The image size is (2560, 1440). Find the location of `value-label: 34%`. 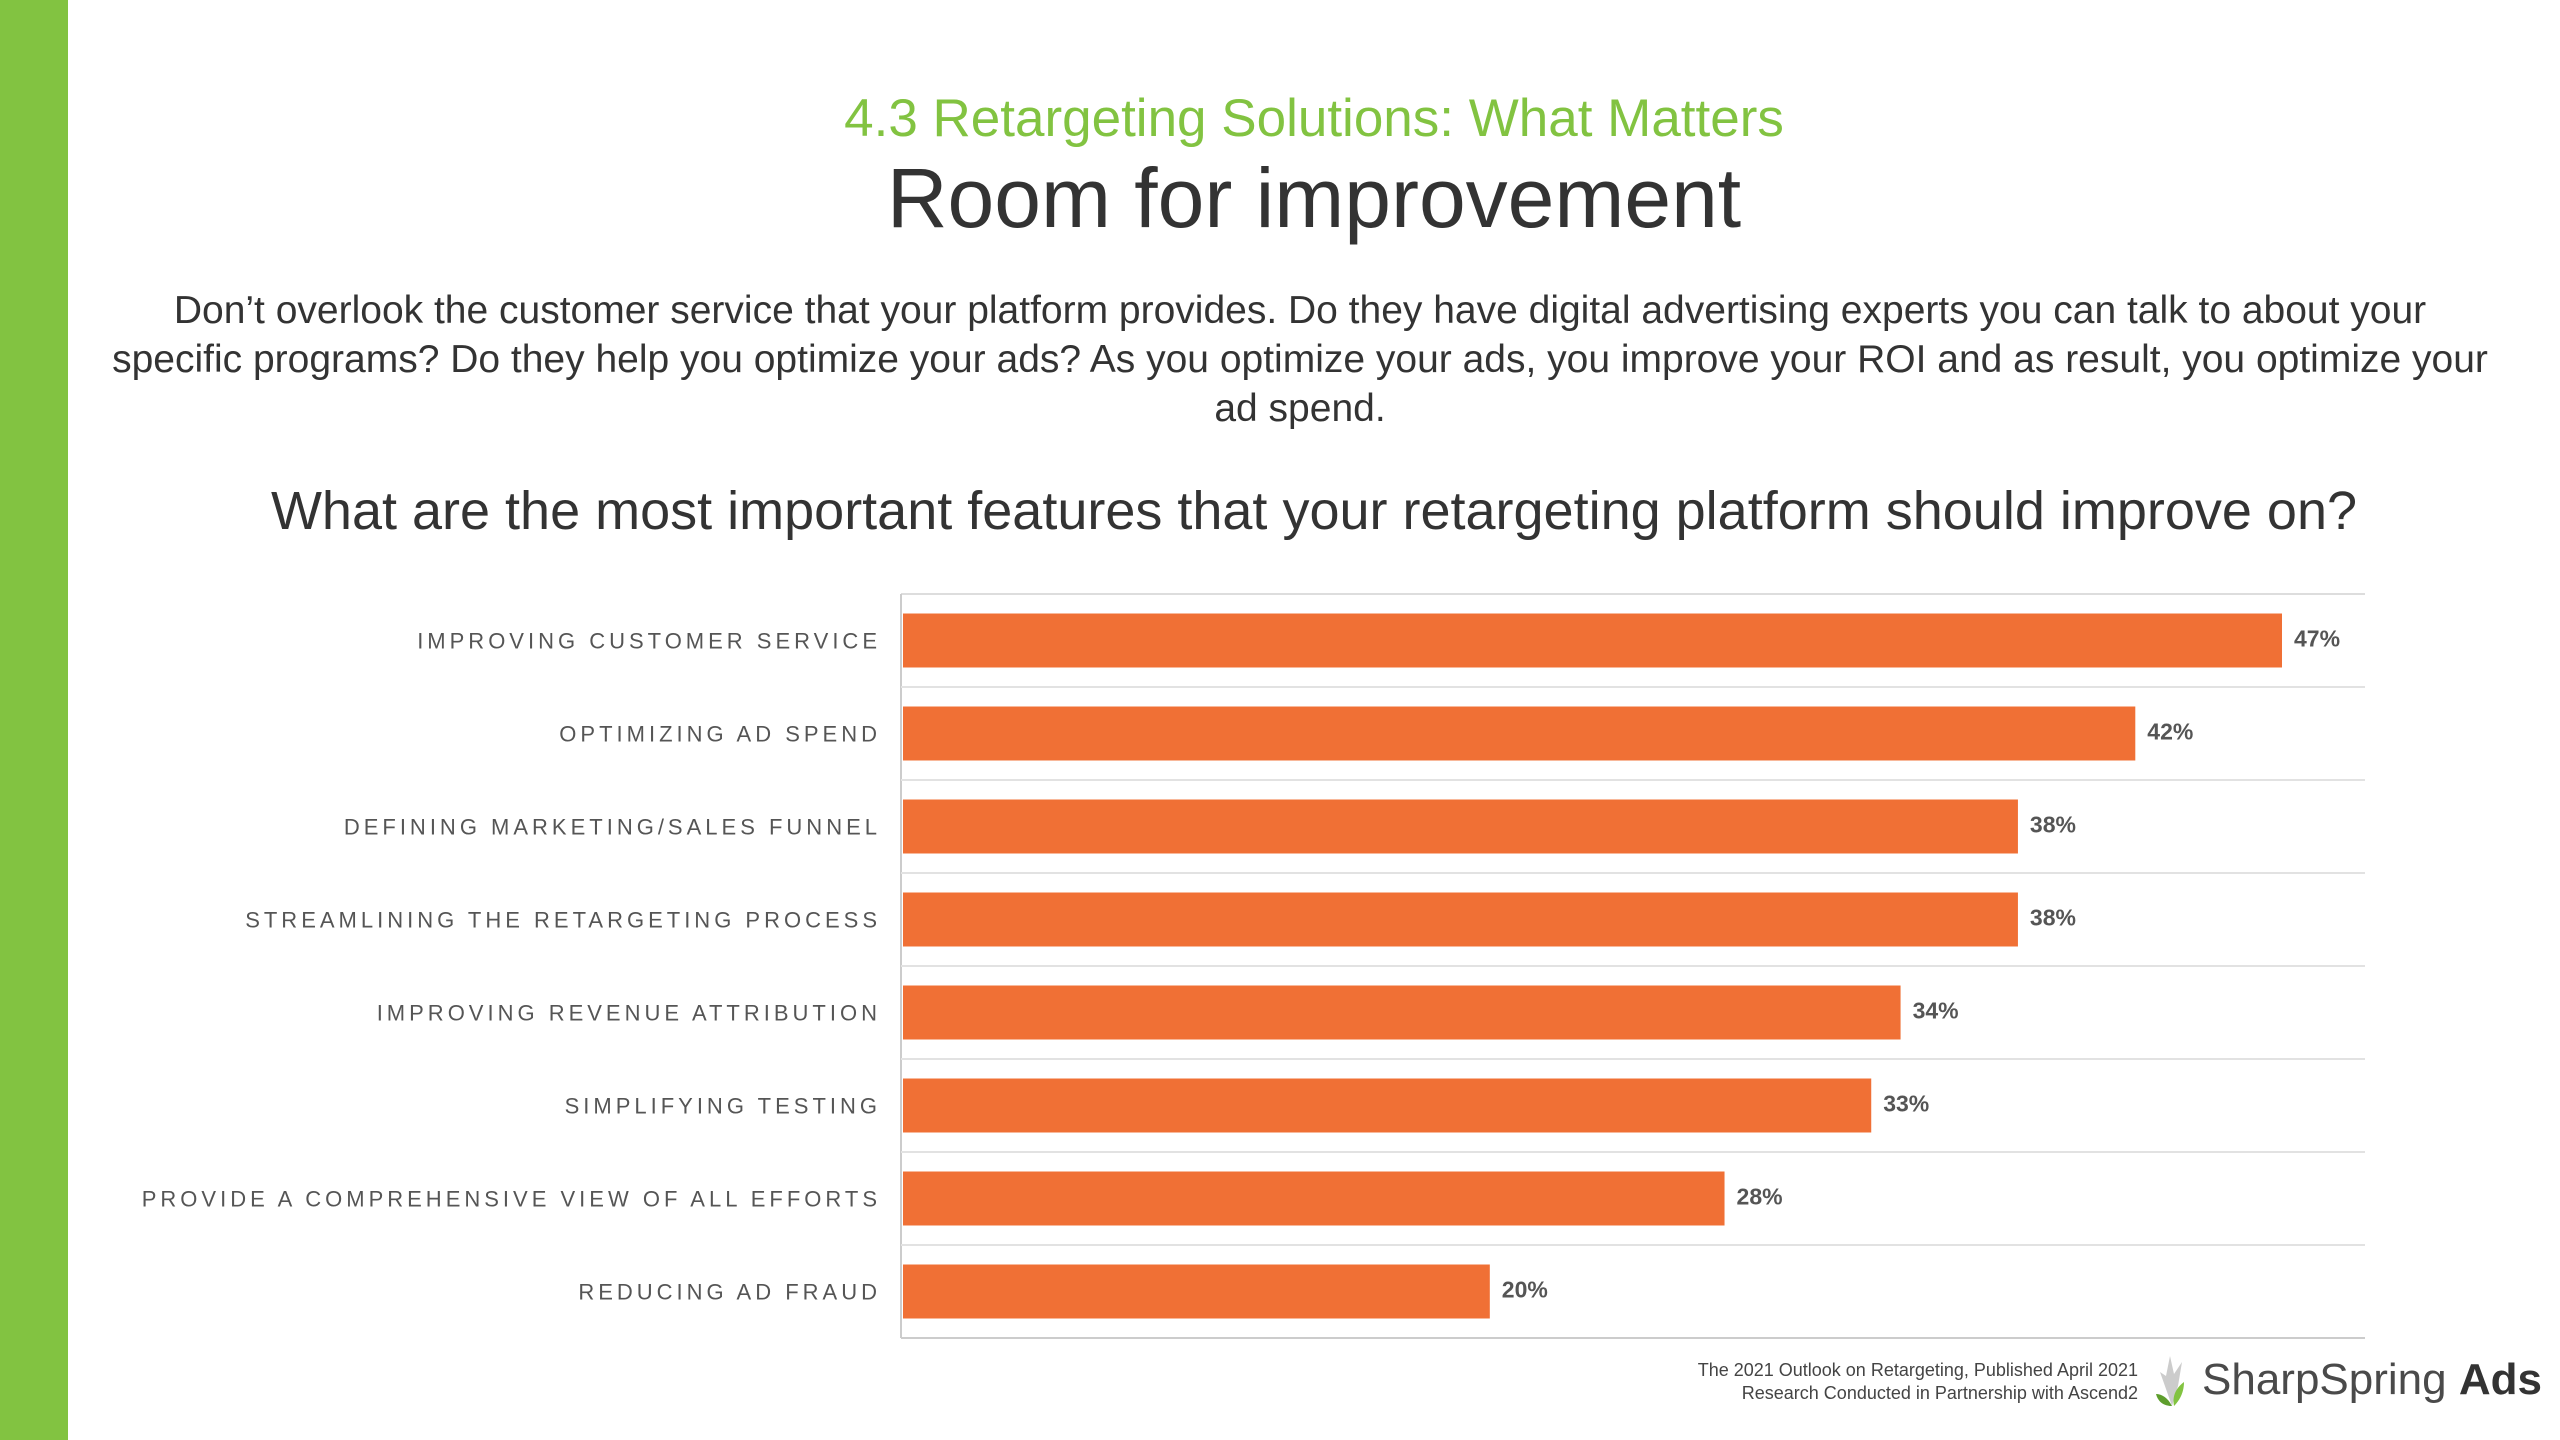

value-label: 34% is located at coordinates (1936, 1011).